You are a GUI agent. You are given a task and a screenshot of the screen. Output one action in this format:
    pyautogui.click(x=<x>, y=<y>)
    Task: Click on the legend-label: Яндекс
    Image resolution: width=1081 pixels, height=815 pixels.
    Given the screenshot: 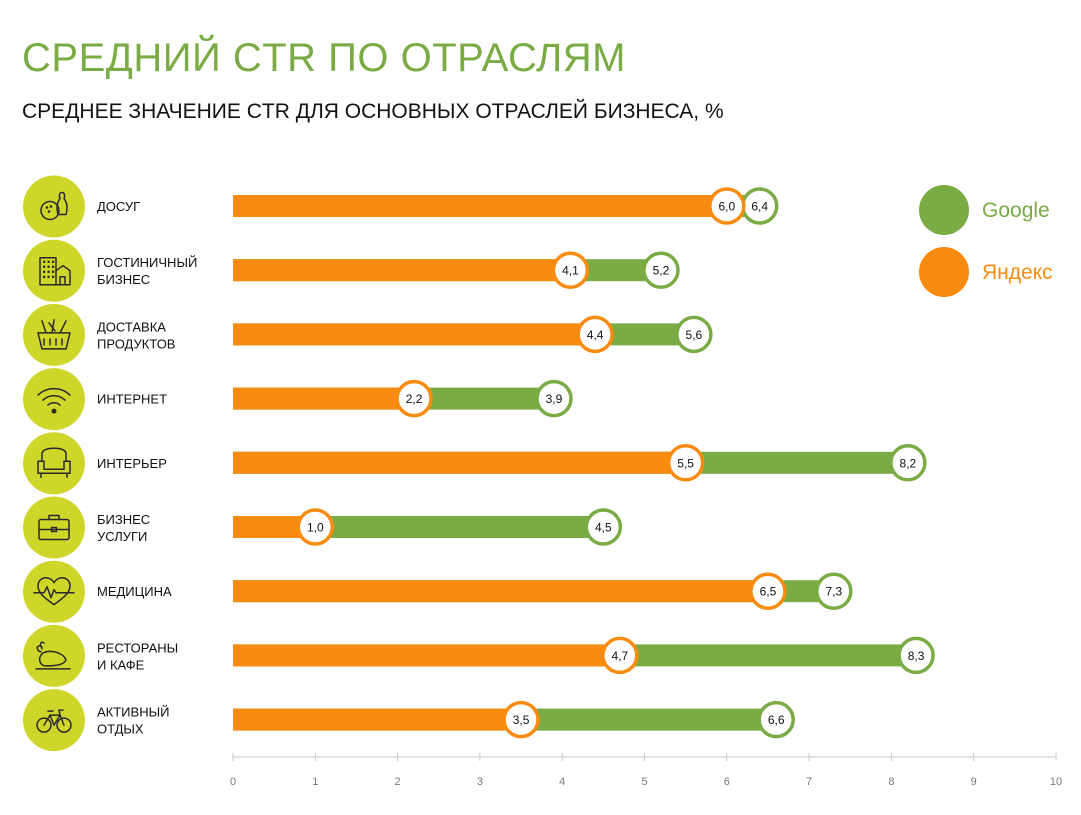 What is the action you would take?
    pyautogui.click(x=1017, y=272)
    